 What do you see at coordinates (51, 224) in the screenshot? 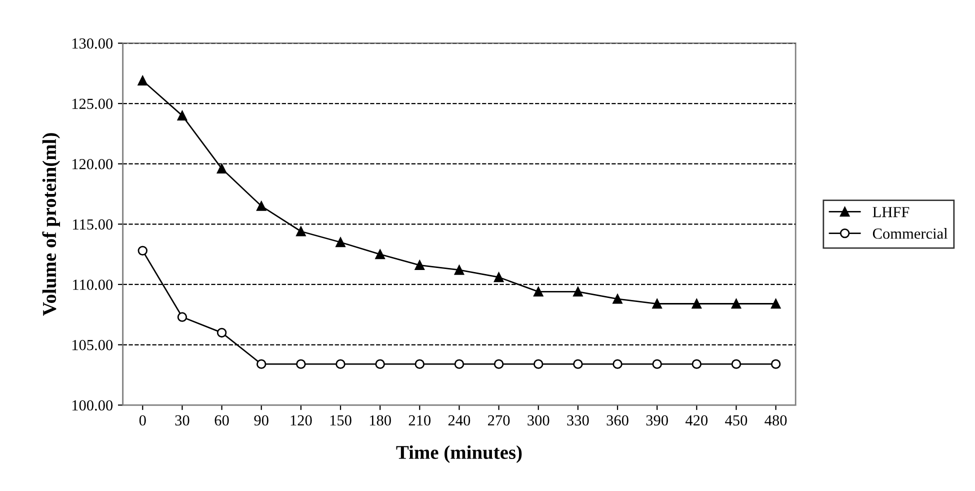
I see `y-axis-title: Volume of protein(ml)` at bounding box center [51, 224].